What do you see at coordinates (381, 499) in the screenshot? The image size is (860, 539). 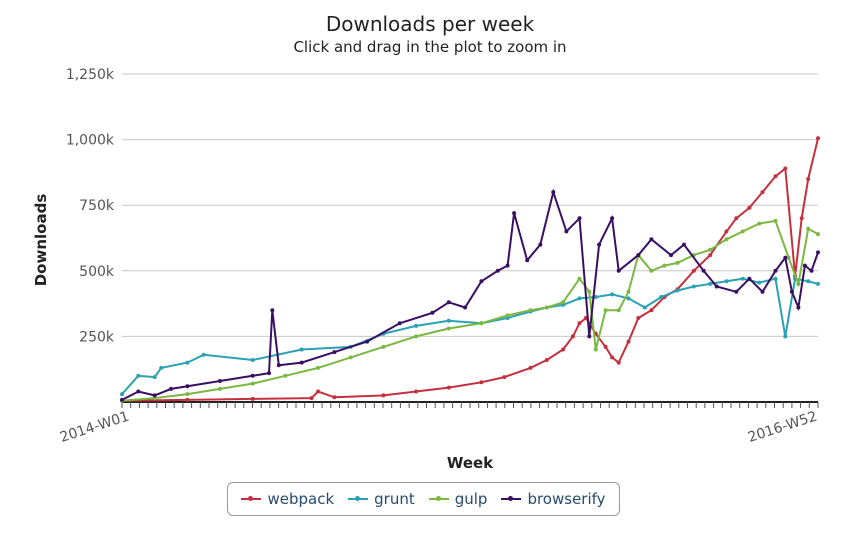 I see `legend-item-grunt: grunt` at bounding box center [381, 499].